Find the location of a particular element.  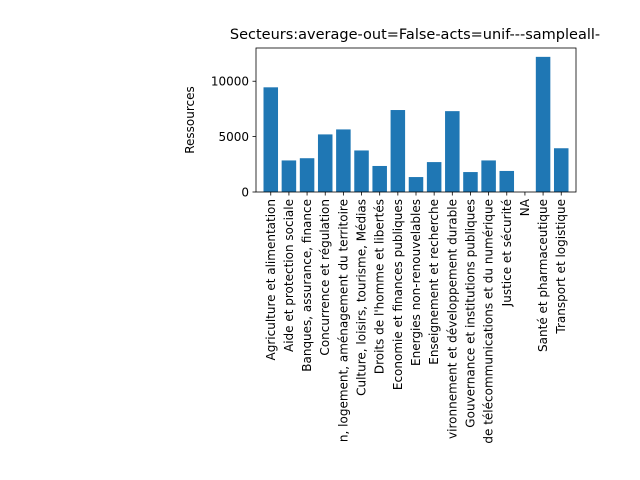

y-tick-label-1: 5000 is located at coordinates (233, 137).